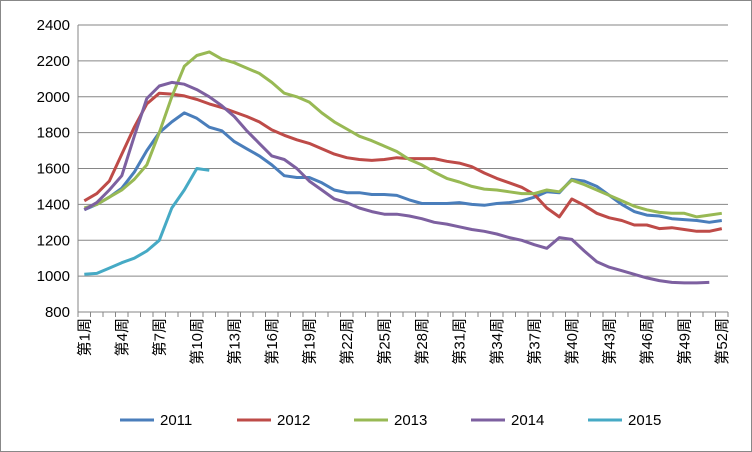 Image resolution: width=752 pixels, height=452 pixels. Describe the element at coordinates (53, 276) in the screenshot. I see `y-tick-label: 1000` at that location.